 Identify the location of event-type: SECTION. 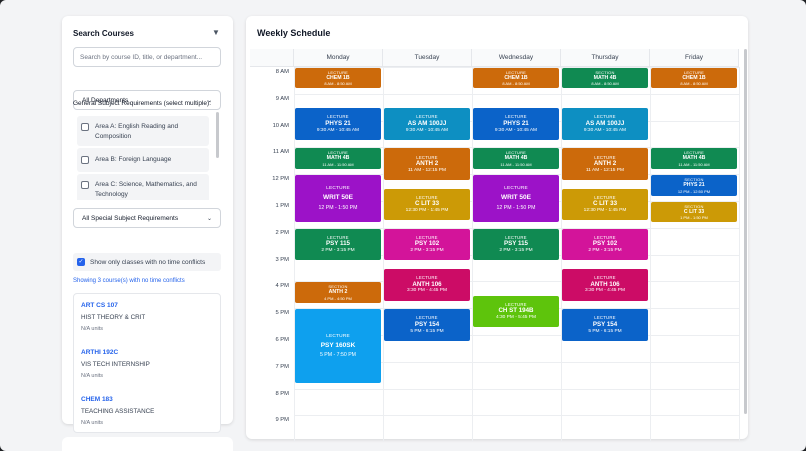
(605, 72).